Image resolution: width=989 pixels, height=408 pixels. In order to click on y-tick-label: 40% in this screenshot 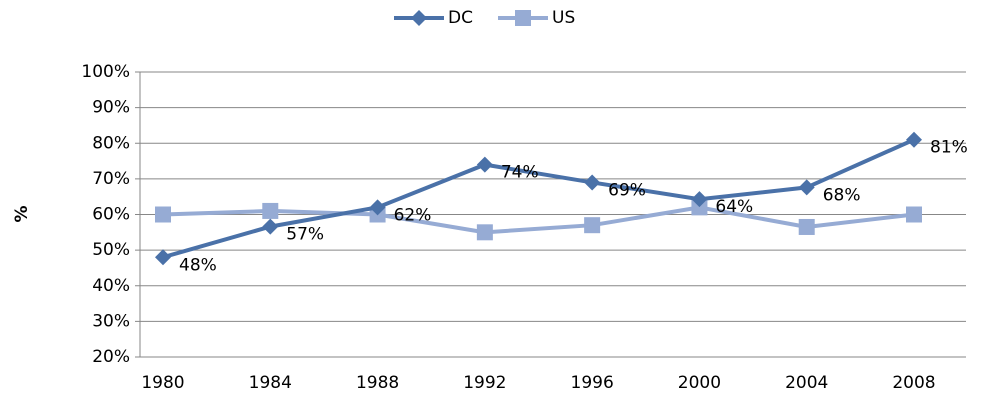, I will do `click(111, 286)`.